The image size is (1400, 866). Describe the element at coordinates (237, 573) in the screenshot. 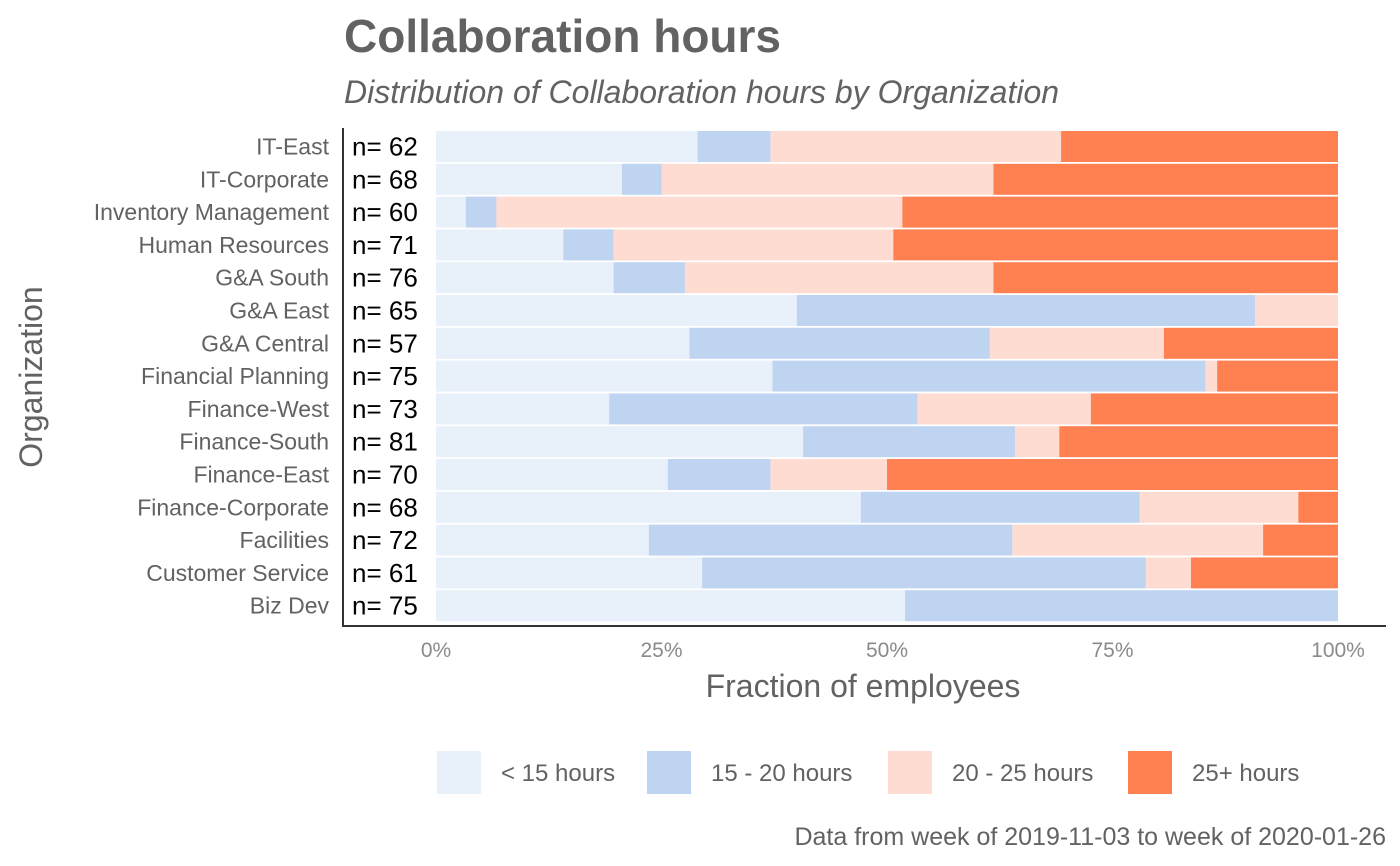

I see `category-label: Customer Service` at that location.